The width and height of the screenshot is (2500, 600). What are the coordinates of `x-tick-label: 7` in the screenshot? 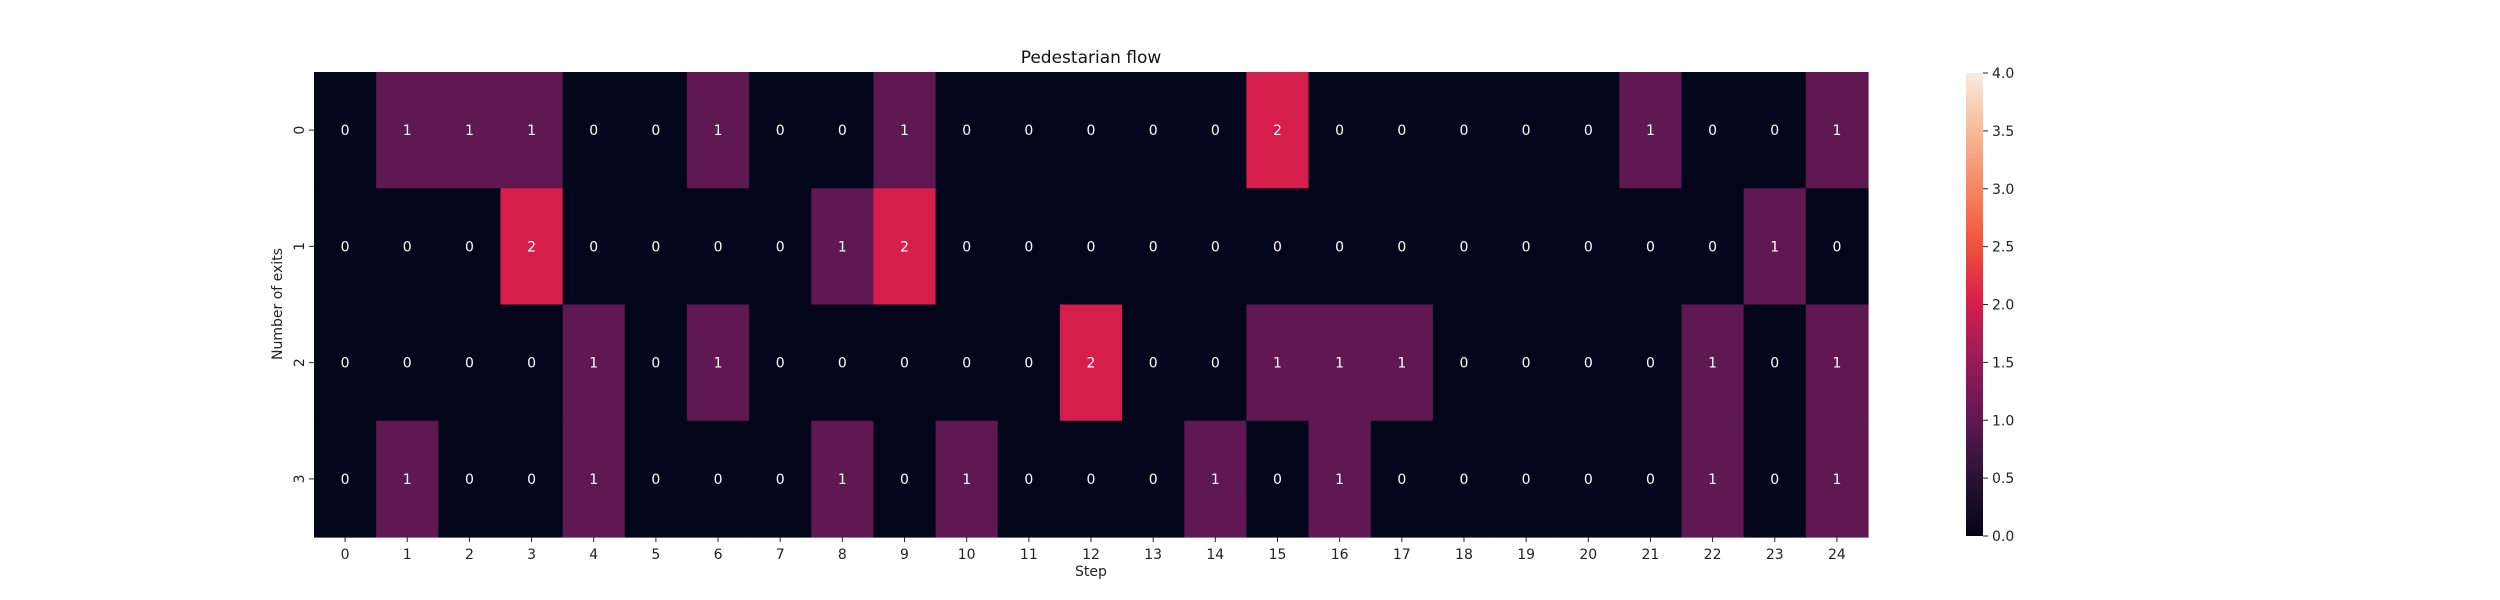 It's located at (780, 555).